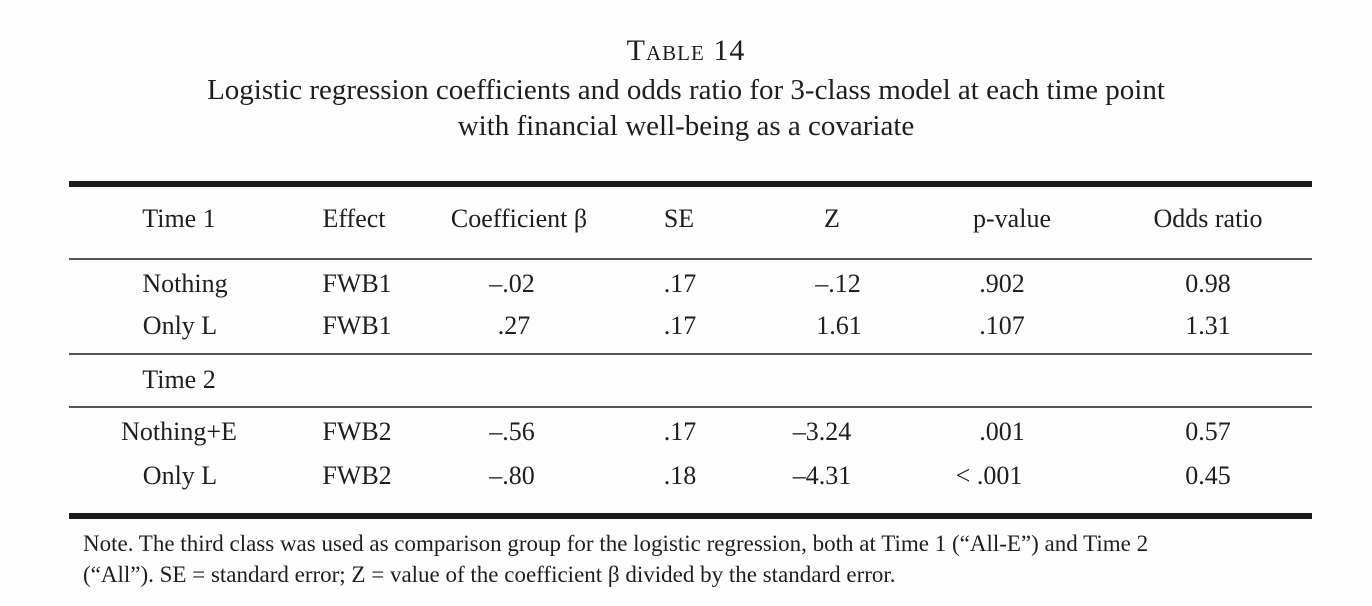  I want to click on row-coefficient: –.80, so click(512, 475).